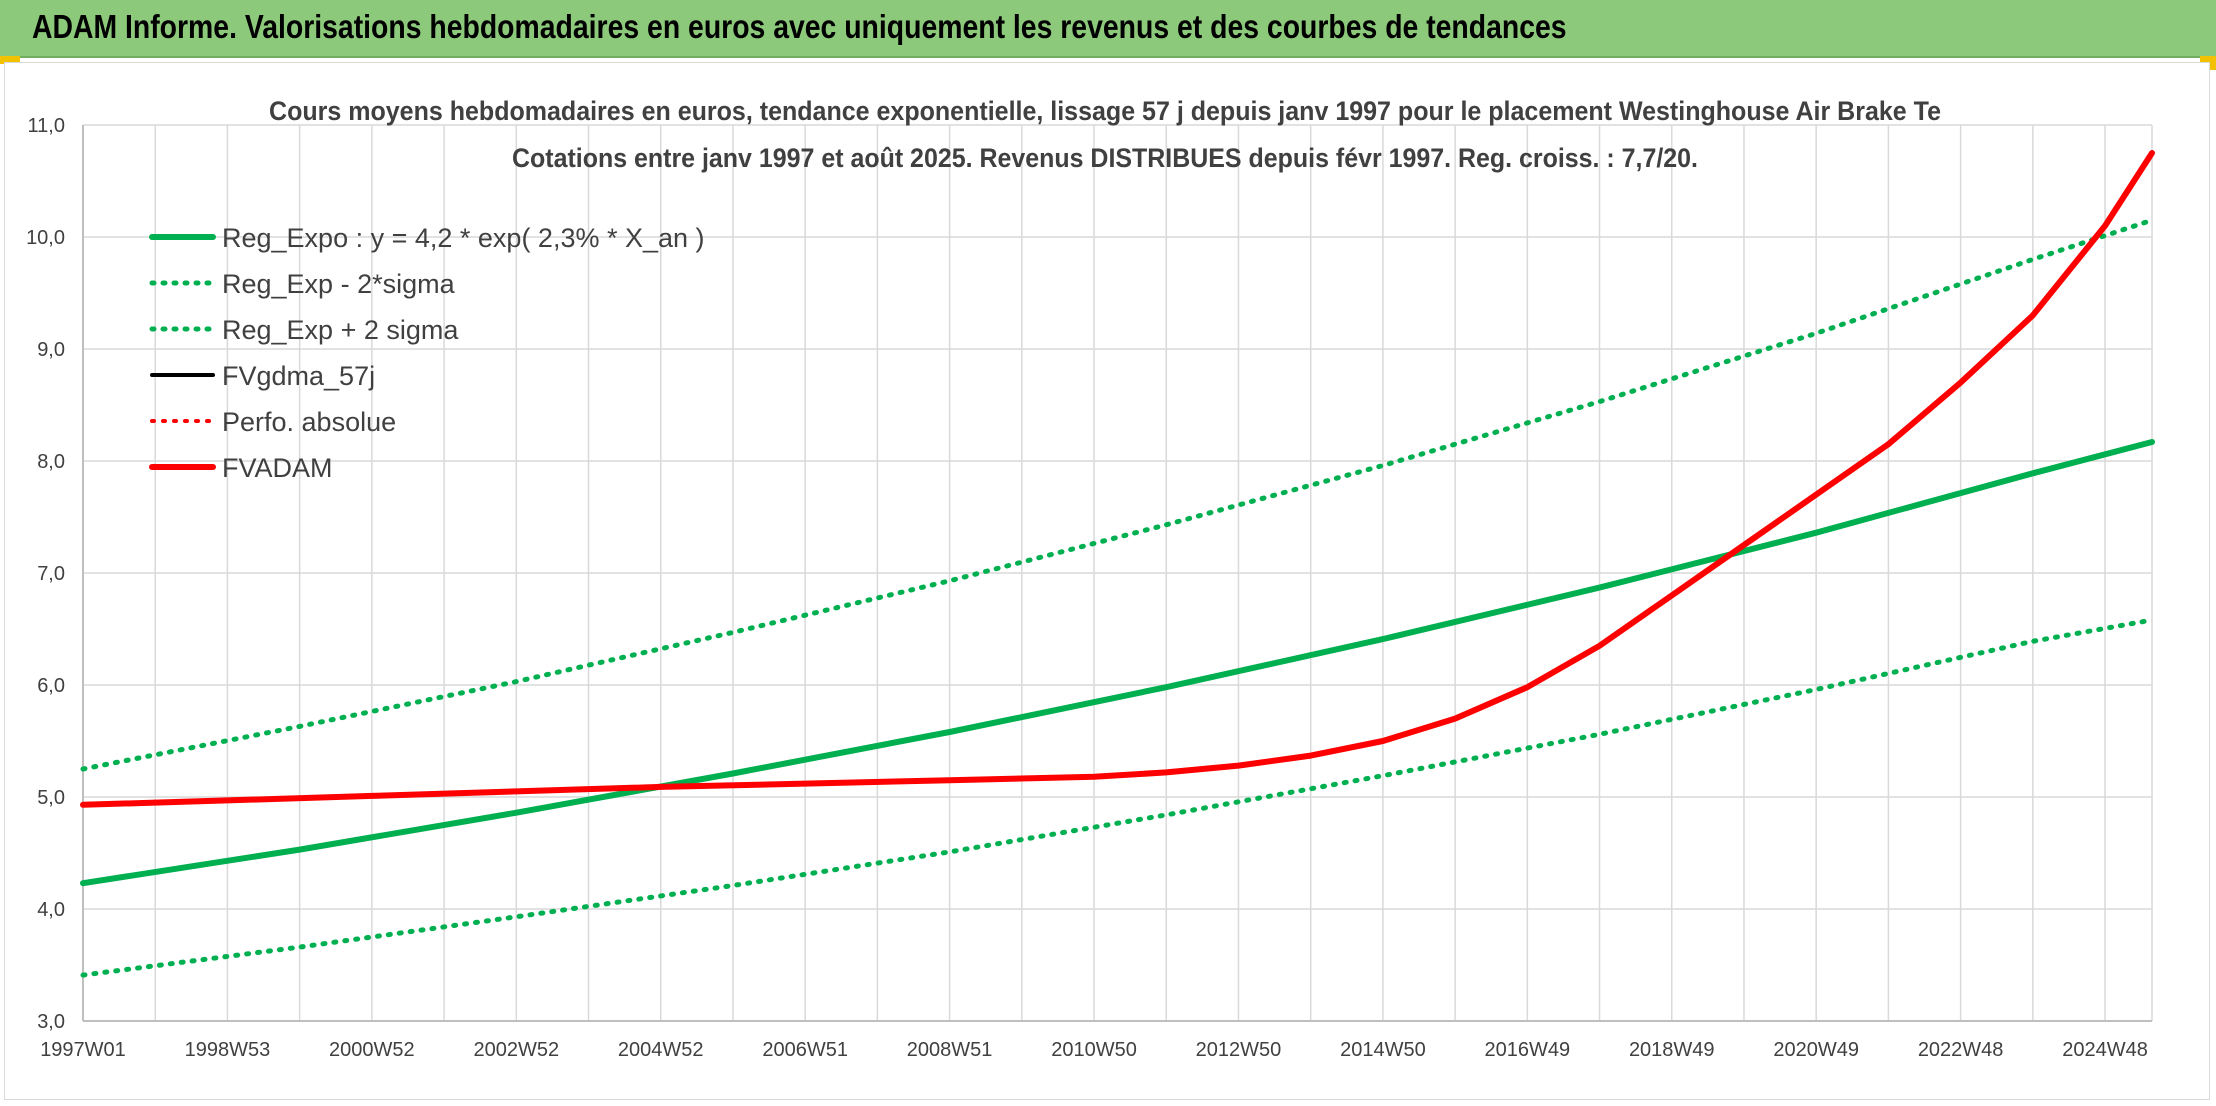  Describe the element at coordinates (51, 686) in the screenshot. I see `y-tick-label: 6,0` at that location.